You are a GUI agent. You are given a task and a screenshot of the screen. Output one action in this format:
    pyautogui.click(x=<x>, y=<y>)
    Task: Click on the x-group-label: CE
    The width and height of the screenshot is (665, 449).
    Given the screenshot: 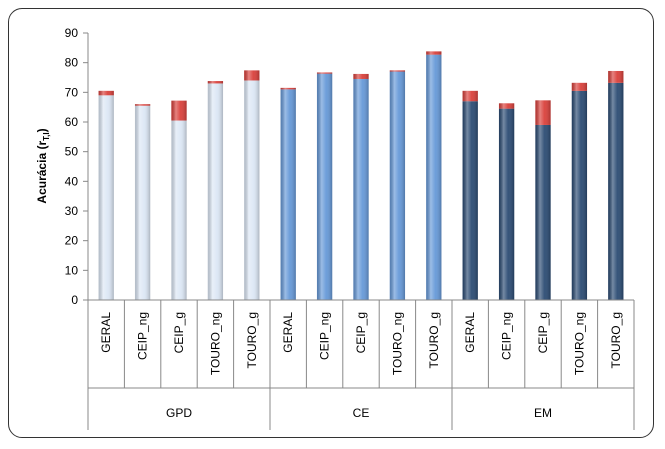 What is the action you would take?
    pyautogui.click(x=361, y=413)
    